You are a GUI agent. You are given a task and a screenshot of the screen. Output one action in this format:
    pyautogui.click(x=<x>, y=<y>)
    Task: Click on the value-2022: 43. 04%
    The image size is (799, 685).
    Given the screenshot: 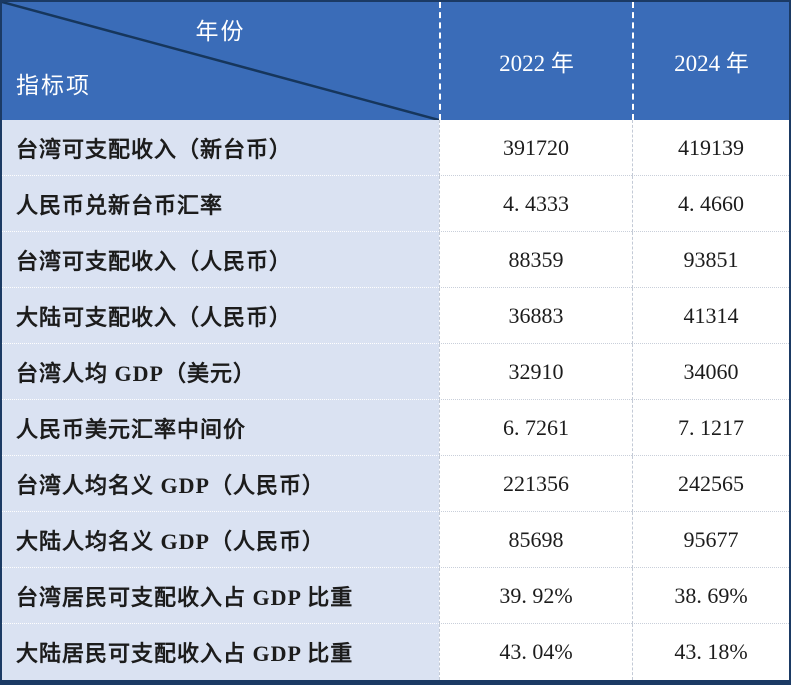 What is the action you would take?
    pyautogui.click(x=535, y=652)
    